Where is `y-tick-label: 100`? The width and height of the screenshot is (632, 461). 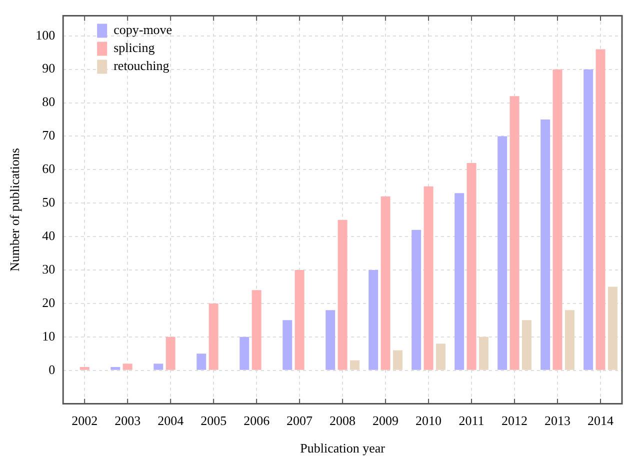 y-tick-label: 100 is located at coordinates (46, 34).